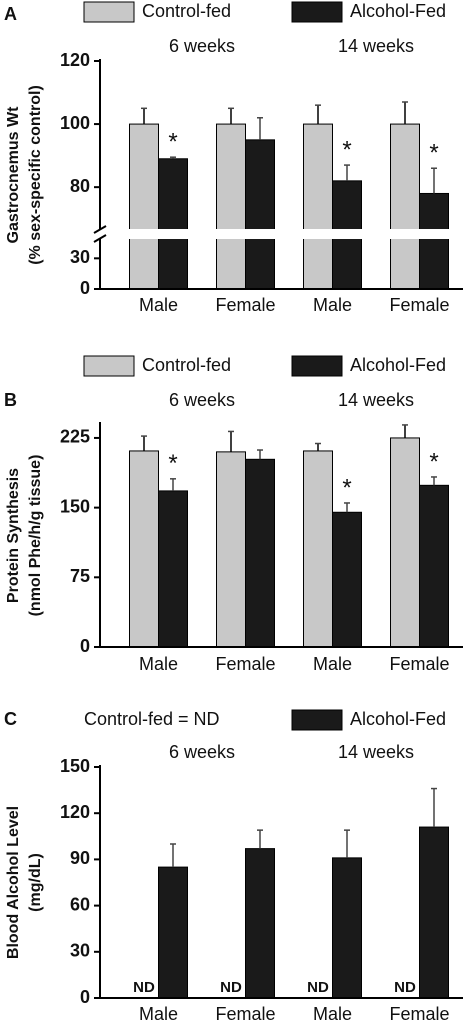 This screenshot has height=1026, width=474. I want to click on y-axis-label: Protein Synthesis, so click(13, 535).